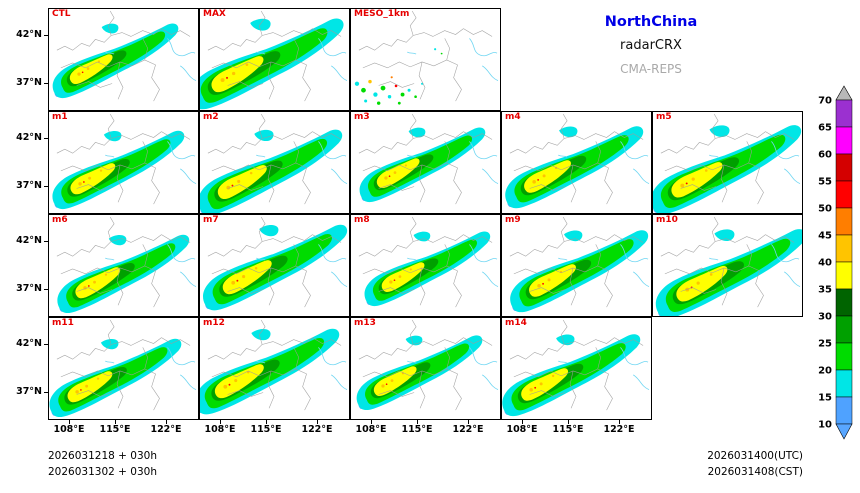  I want to click on panel-label: m12, so click(214, 323).